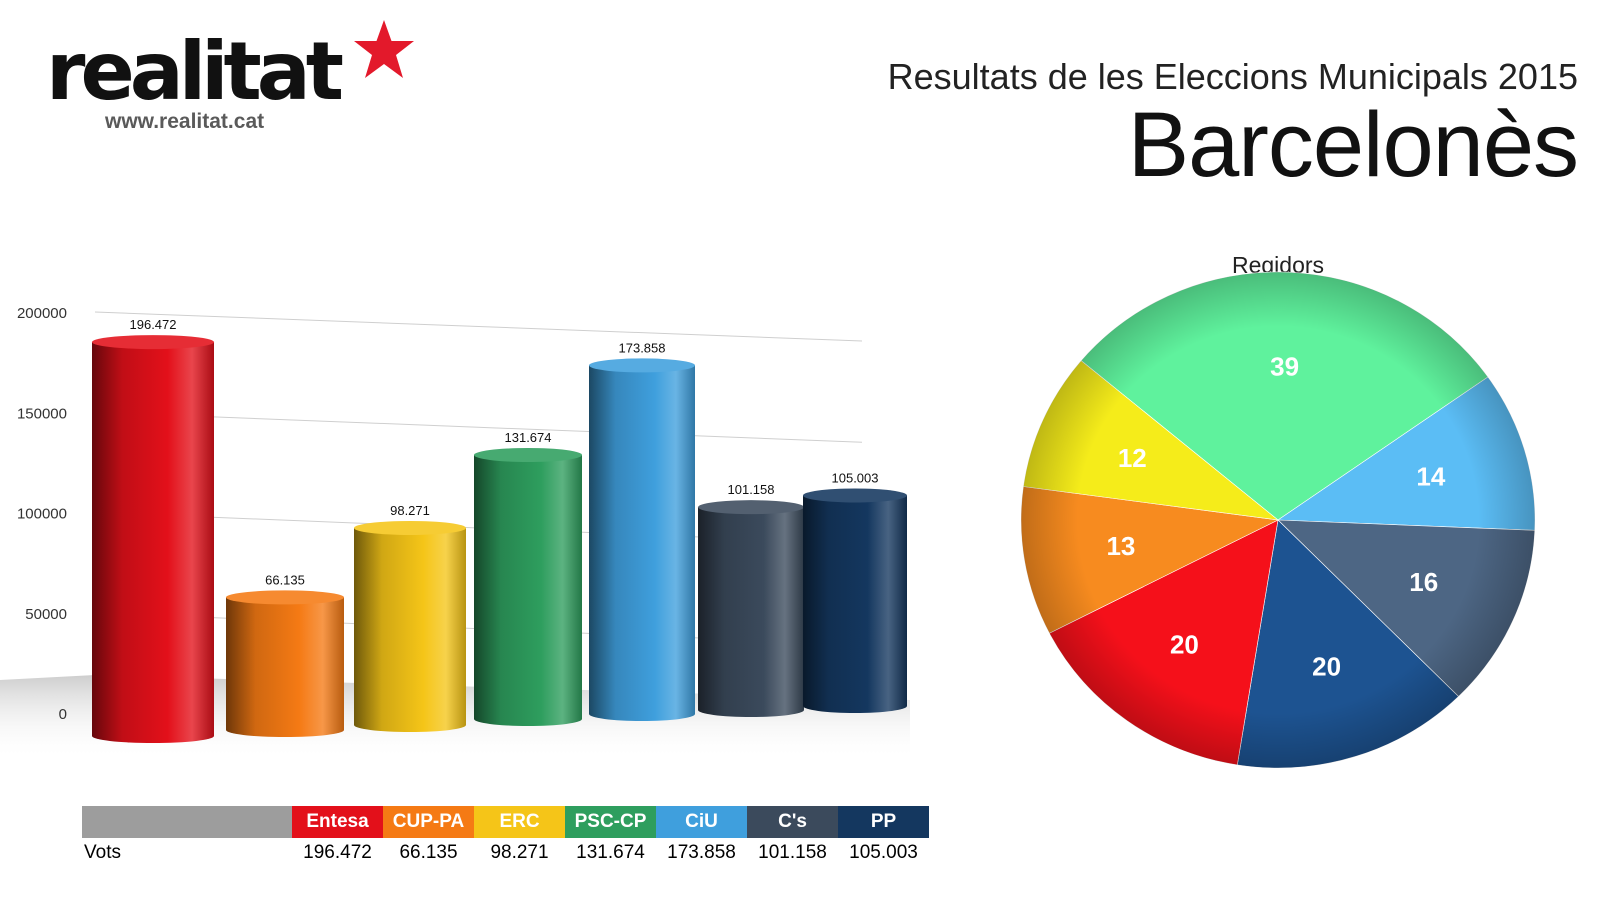 The height and width of the screenshot is (900, 1600). What do you see at coordinates (610, 852) in the screenshot?
I see `votes-table-value: 131.674` at bounding box center [610, 852].